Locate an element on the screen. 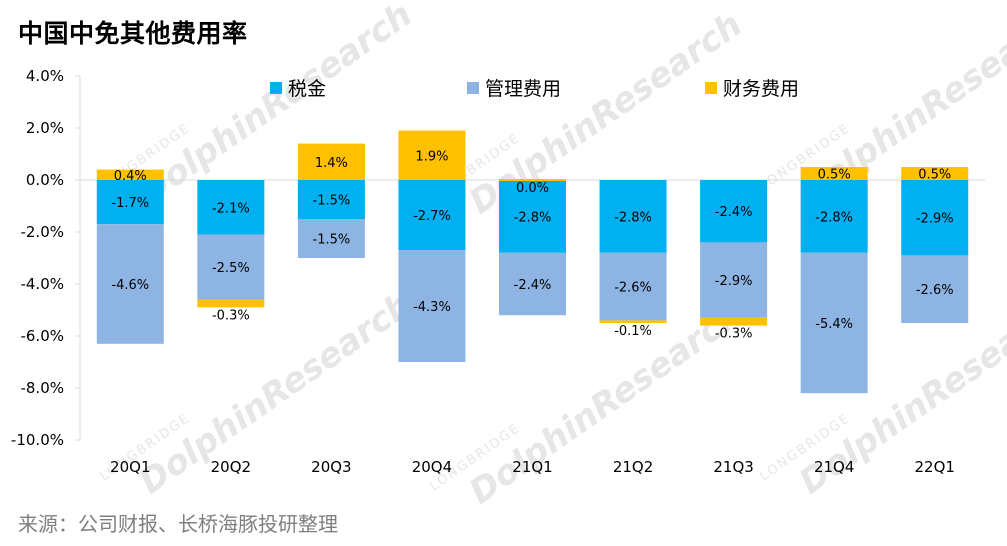 The width and height of the screenshot is (1007, 546). data-label: -4.3% is located at coordinates (432, 307).